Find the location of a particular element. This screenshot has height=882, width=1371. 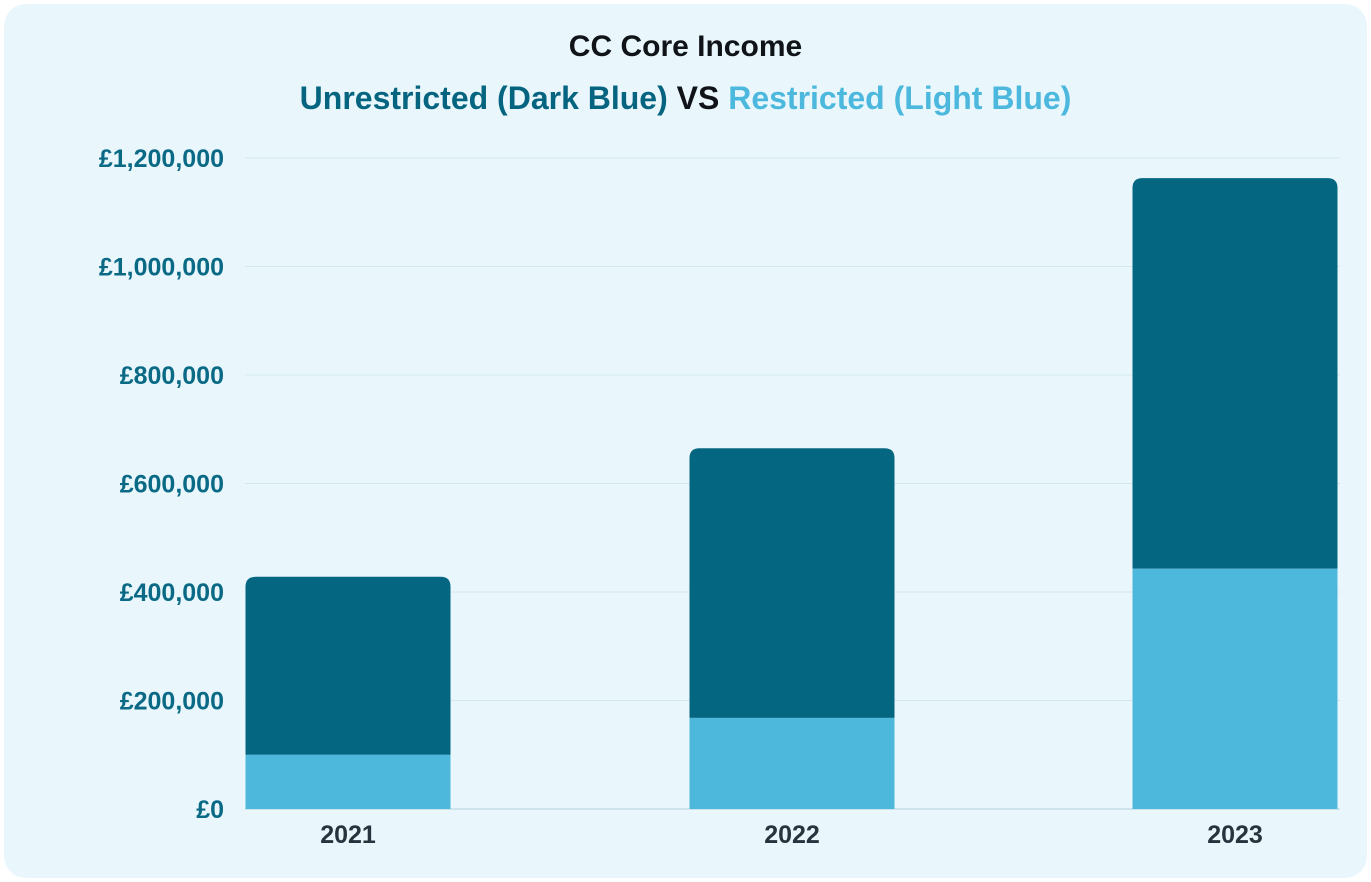

subtitle-unrestricted: Unrestricted (Dark Blue) is located at coordinates (483, 98).